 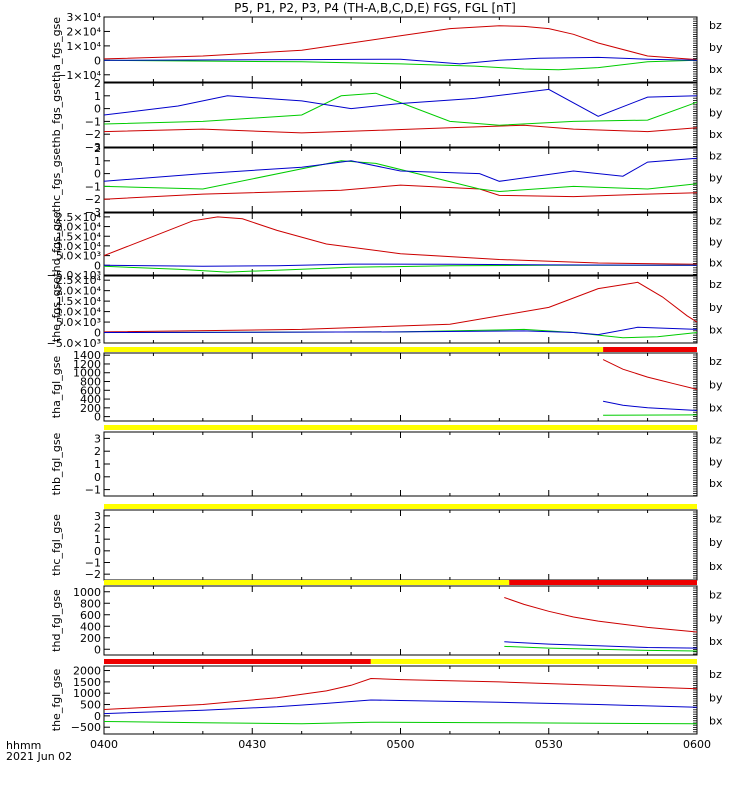 I want to click on y-tick-label: 500, so click(x=90, y=705).